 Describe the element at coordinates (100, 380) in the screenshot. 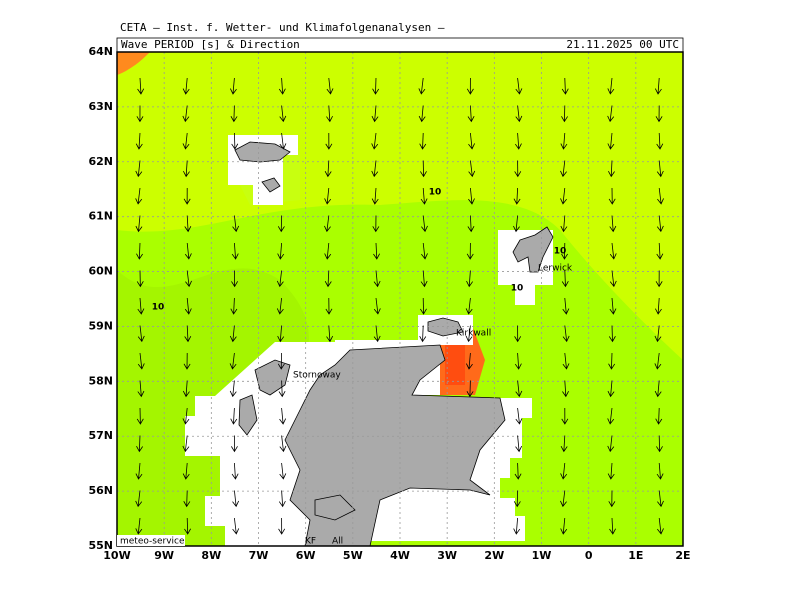

I see `lat-label: 58N` at that location.